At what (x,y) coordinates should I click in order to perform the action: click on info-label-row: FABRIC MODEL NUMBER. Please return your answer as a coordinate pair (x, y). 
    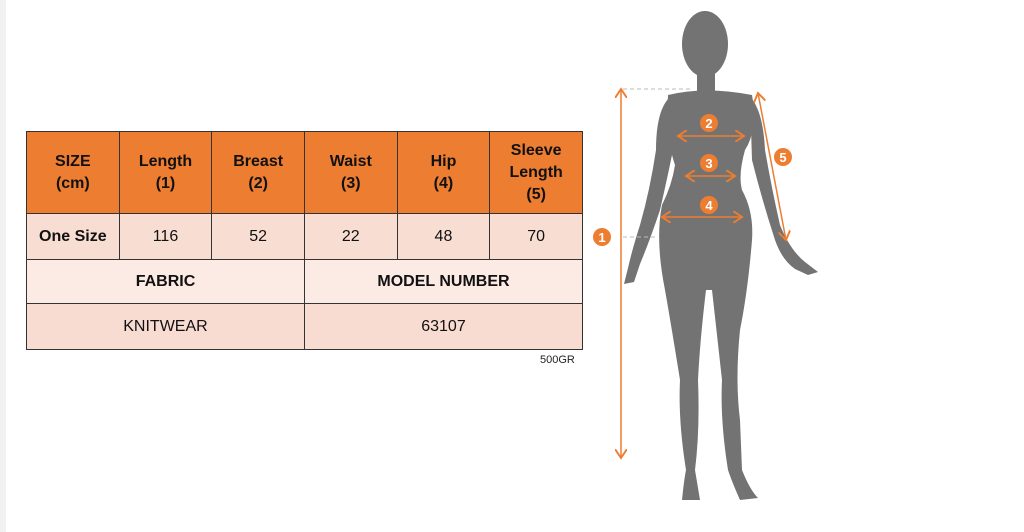
    Looking at the image, I should click on (305, 281).